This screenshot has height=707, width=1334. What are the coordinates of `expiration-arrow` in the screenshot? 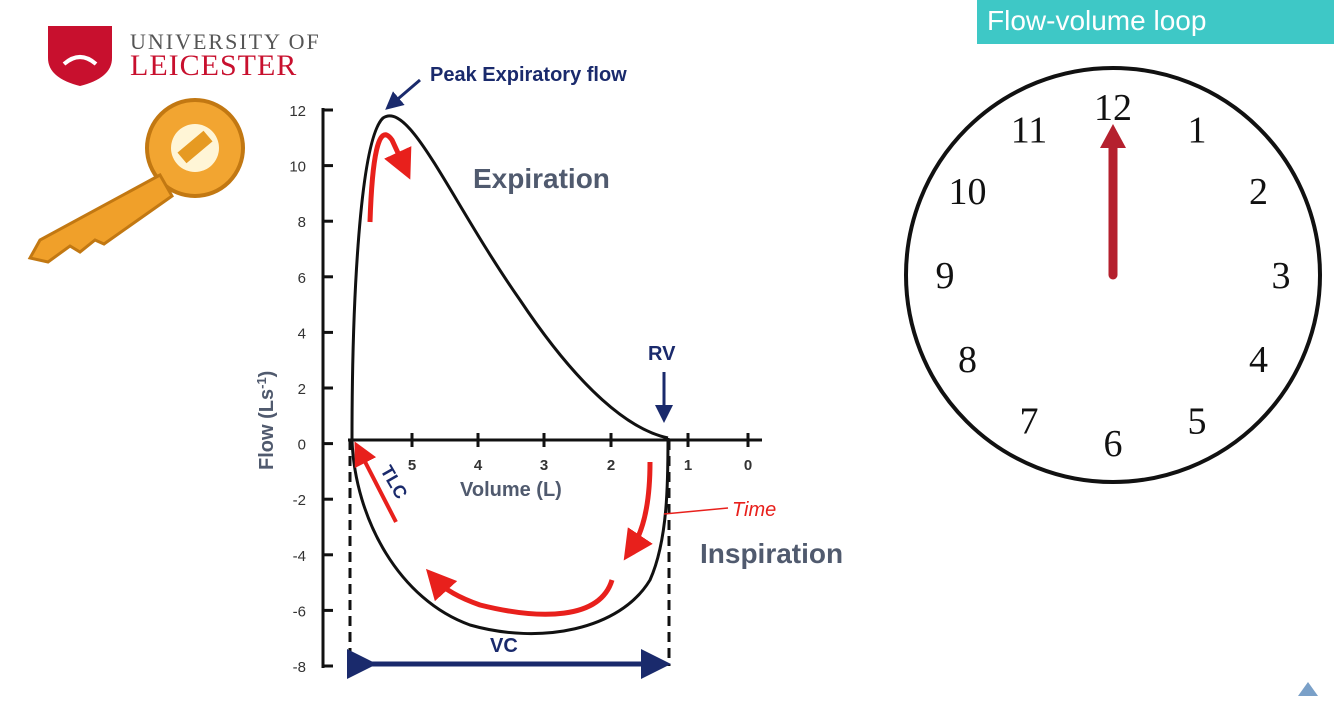 It's located at (389, 177).